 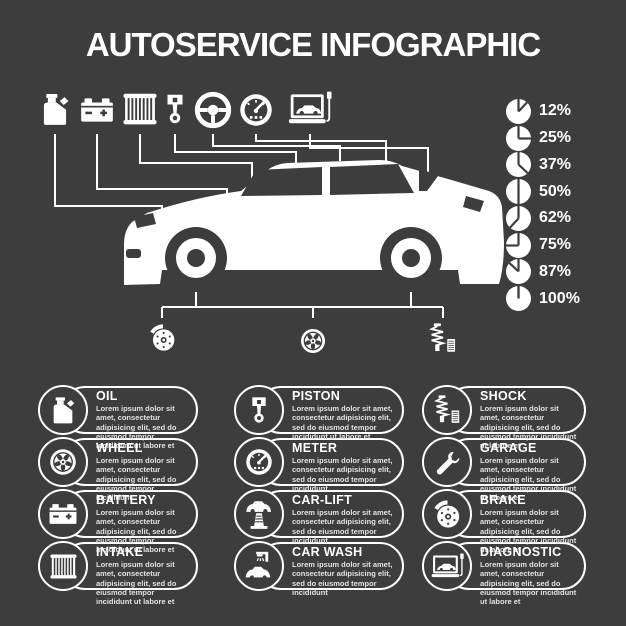 I want to click on item-title: WHEEL, so click(x=119, y=448).